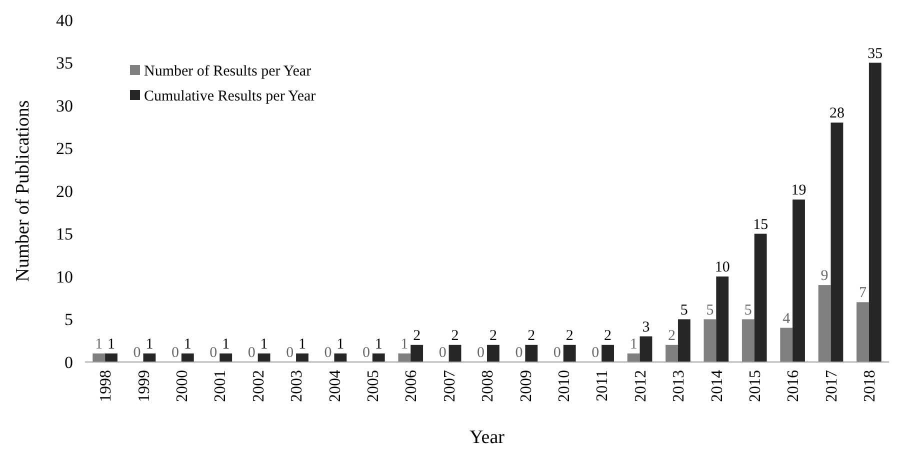  Describe the element at coordinates (297, 386) in the screenshot. I see `x-tick-label: 2003` at that location.